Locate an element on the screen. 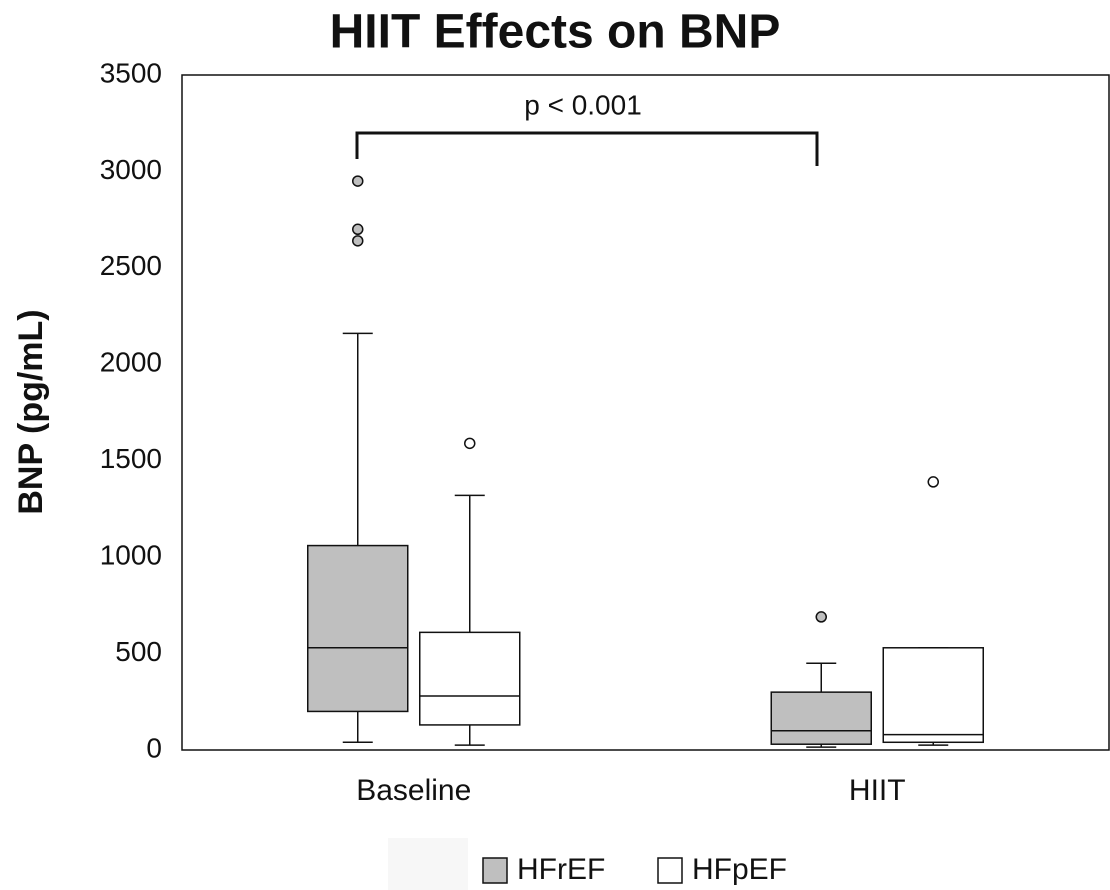 The height and width of the screenshot is (890, 1110). y-tick-label: 3500 is located at coordinates (131, 72).